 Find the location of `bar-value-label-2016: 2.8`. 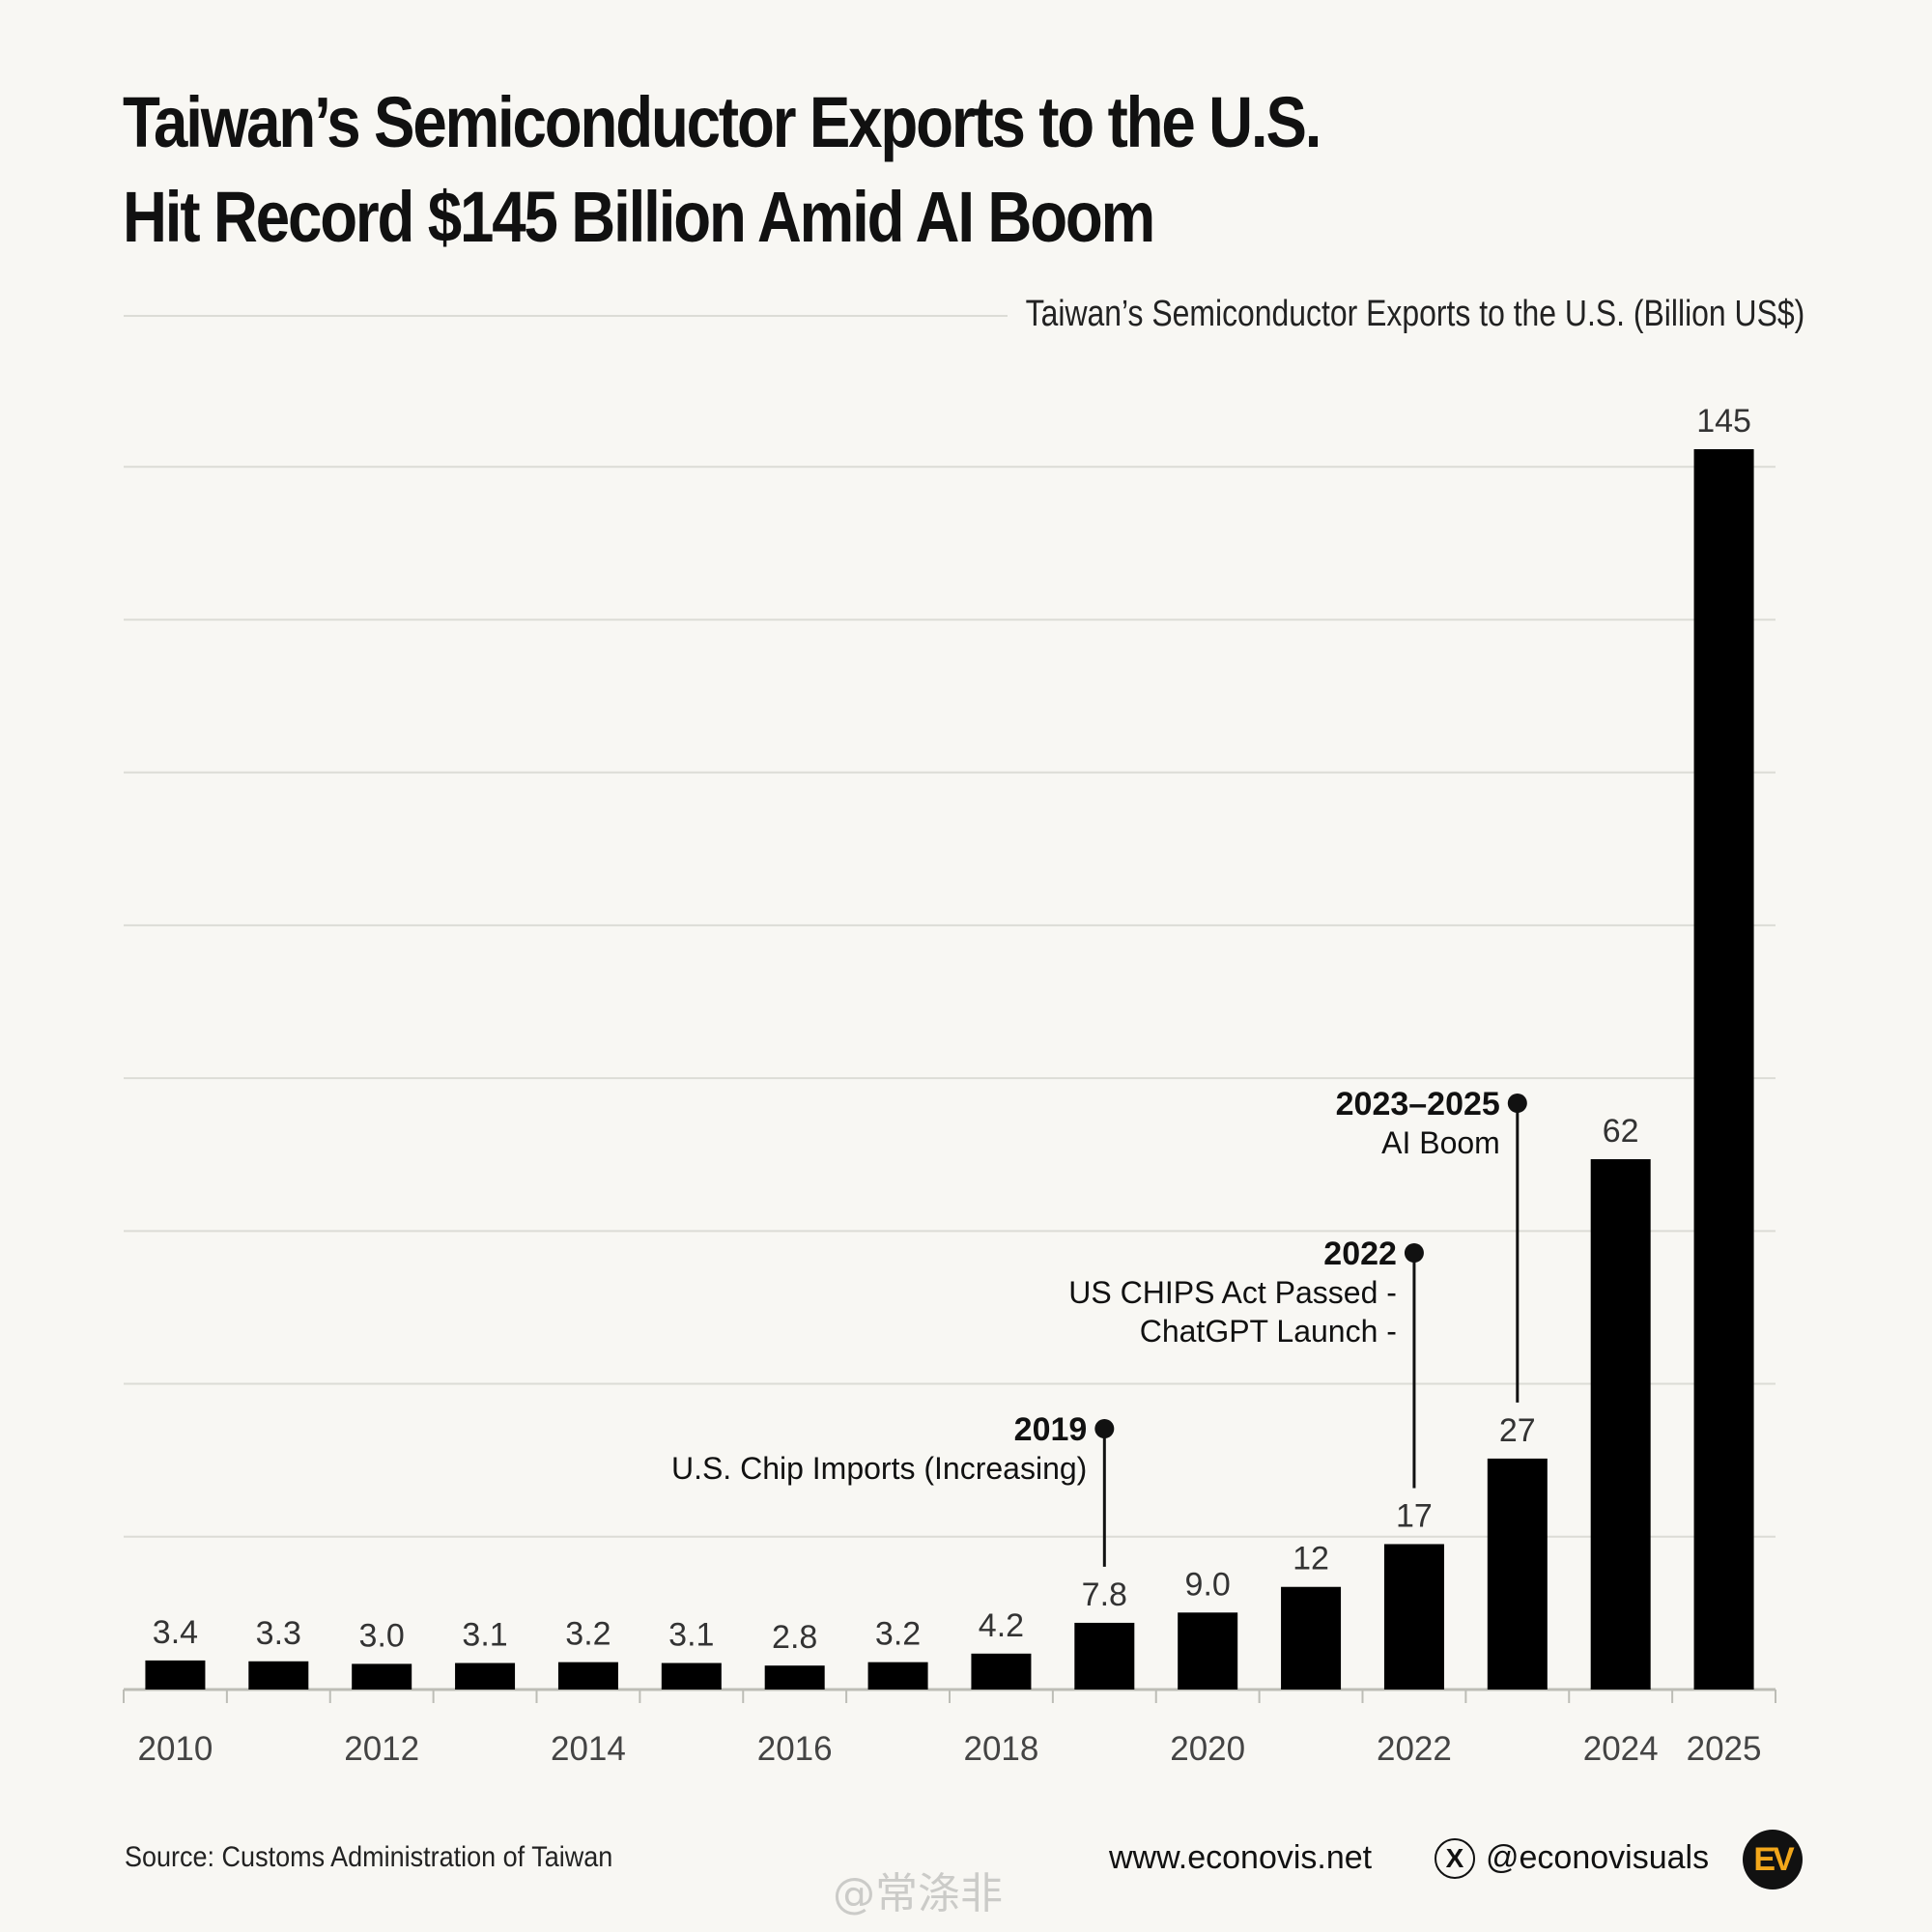

bar-value-label-2016: 2.8 is located at coordinates (794, 1637).